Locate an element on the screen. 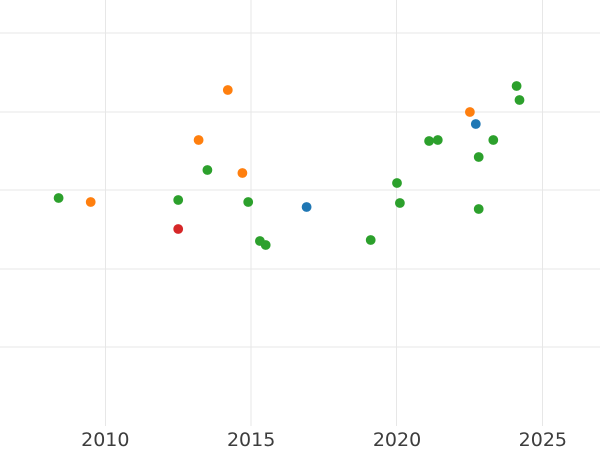 This screenshot has height=450, width=600. x-tick-label: 2015 is located at coordinates (251, 439).